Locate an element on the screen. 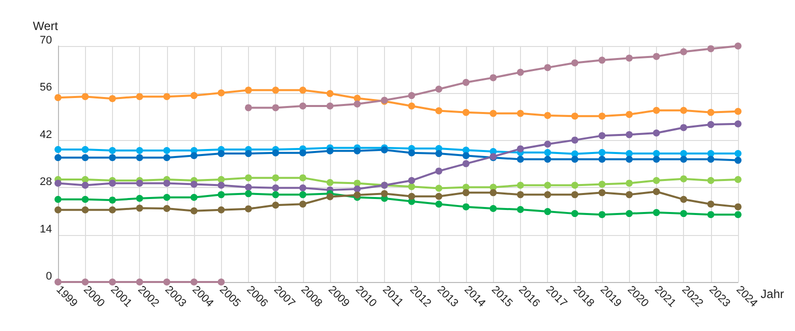  x-axis-title: Jahr is located at coordinates (772, 294).